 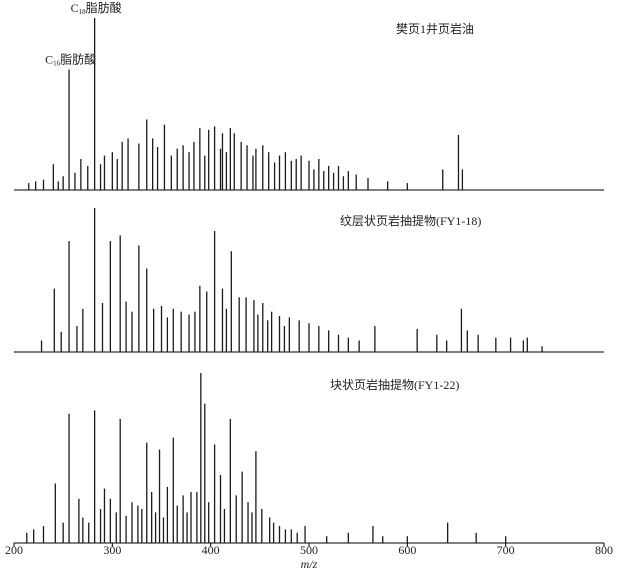 What do you see at coordinates (57, 63) in the screenshot?
I see `annotation-sub: 16` at bounding box center [57, 63].